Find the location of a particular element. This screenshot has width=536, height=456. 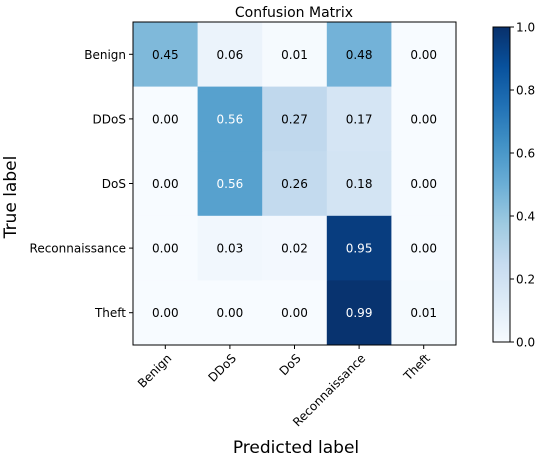

chart-title: Confusion Matrix is located at coordinates (294, 13).